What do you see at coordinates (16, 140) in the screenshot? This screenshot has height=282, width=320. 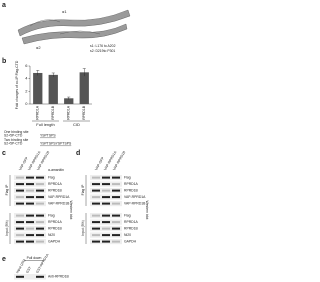 I see `site-label: Two binding site` at bounding box center [16, 140].